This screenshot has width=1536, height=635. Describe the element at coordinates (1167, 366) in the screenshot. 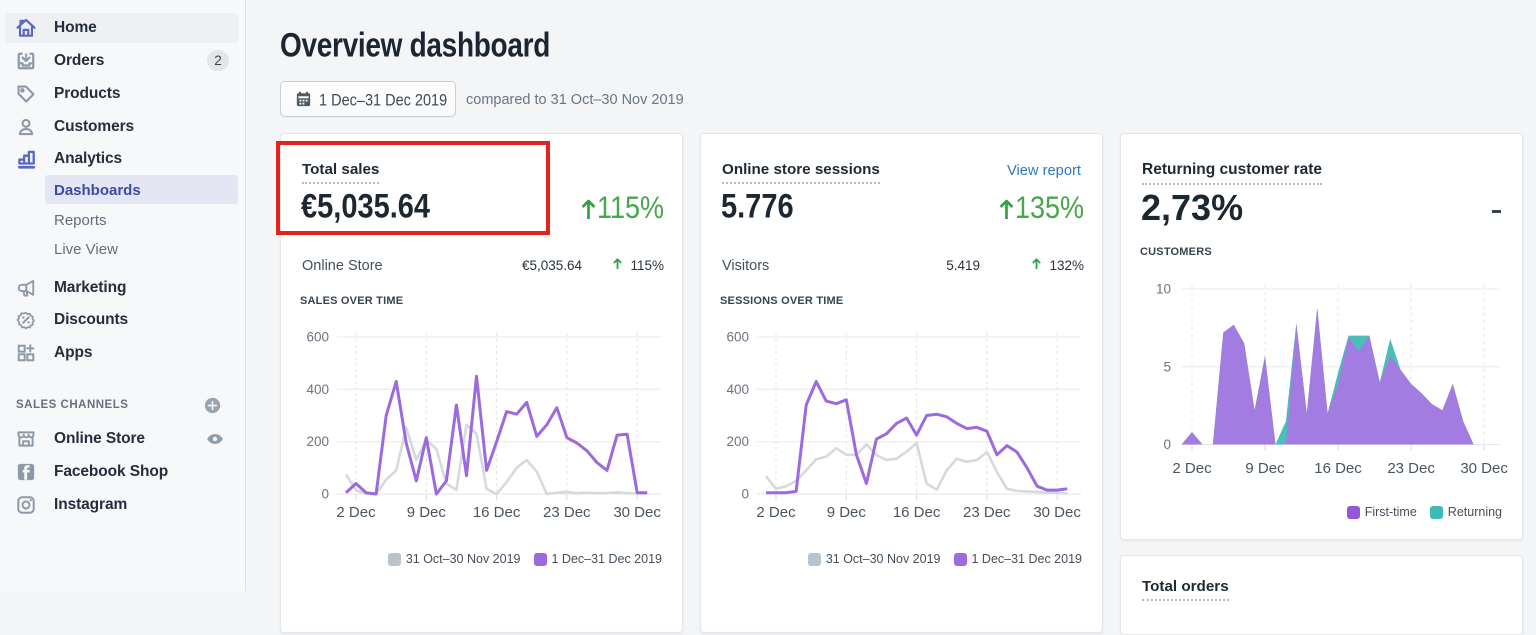

I see `svg-text: 5` at that location.